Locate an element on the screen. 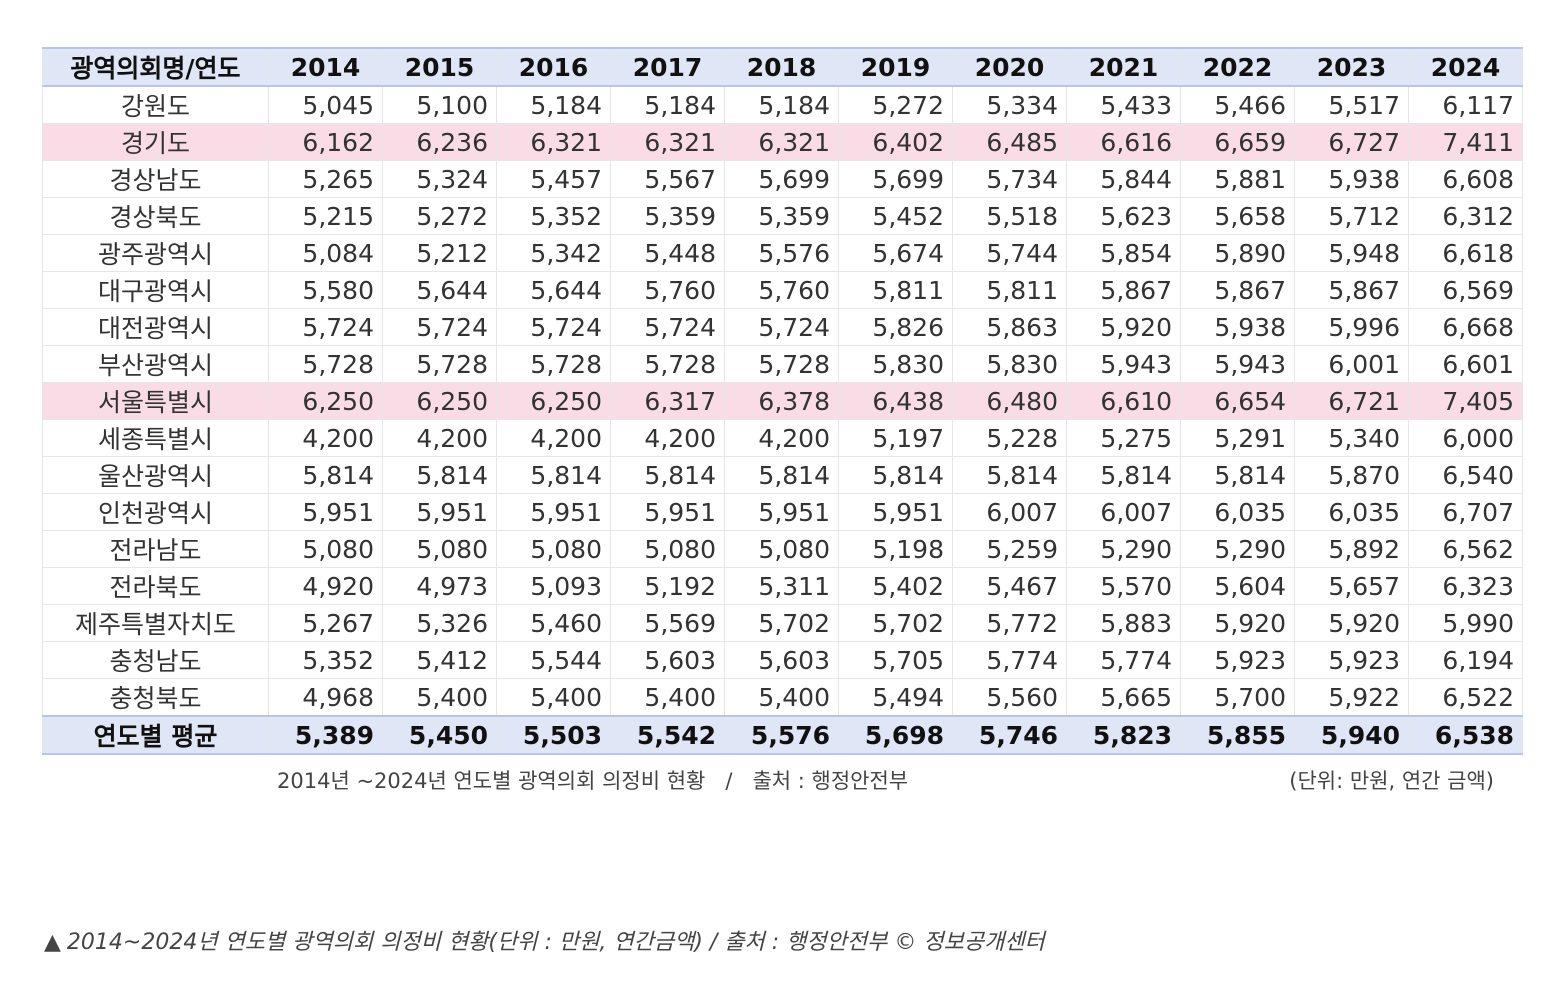  value-cell: 5,184 is located at coordinates (781, 104).